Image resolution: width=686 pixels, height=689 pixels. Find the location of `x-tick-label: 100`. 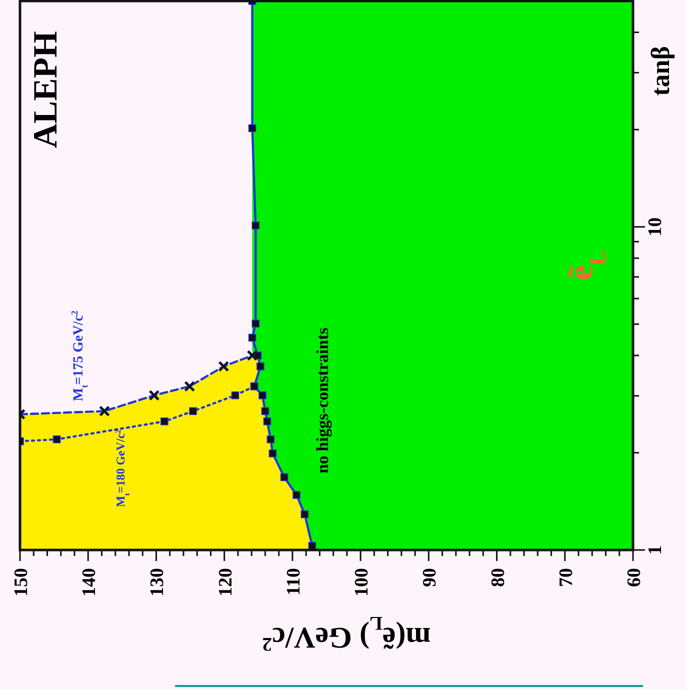

x-tick-label: 100 is located at coordinates (362, 582).